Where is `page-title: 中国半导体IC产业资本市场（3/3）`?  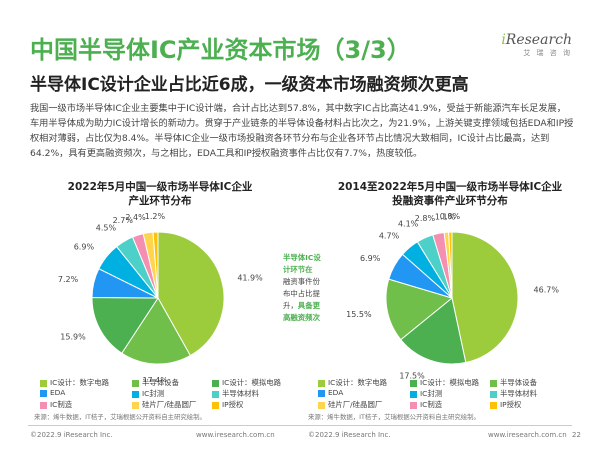
page-title: 中国半导体IC产业资本市场（3/3） is located at coordinates (220, 50).